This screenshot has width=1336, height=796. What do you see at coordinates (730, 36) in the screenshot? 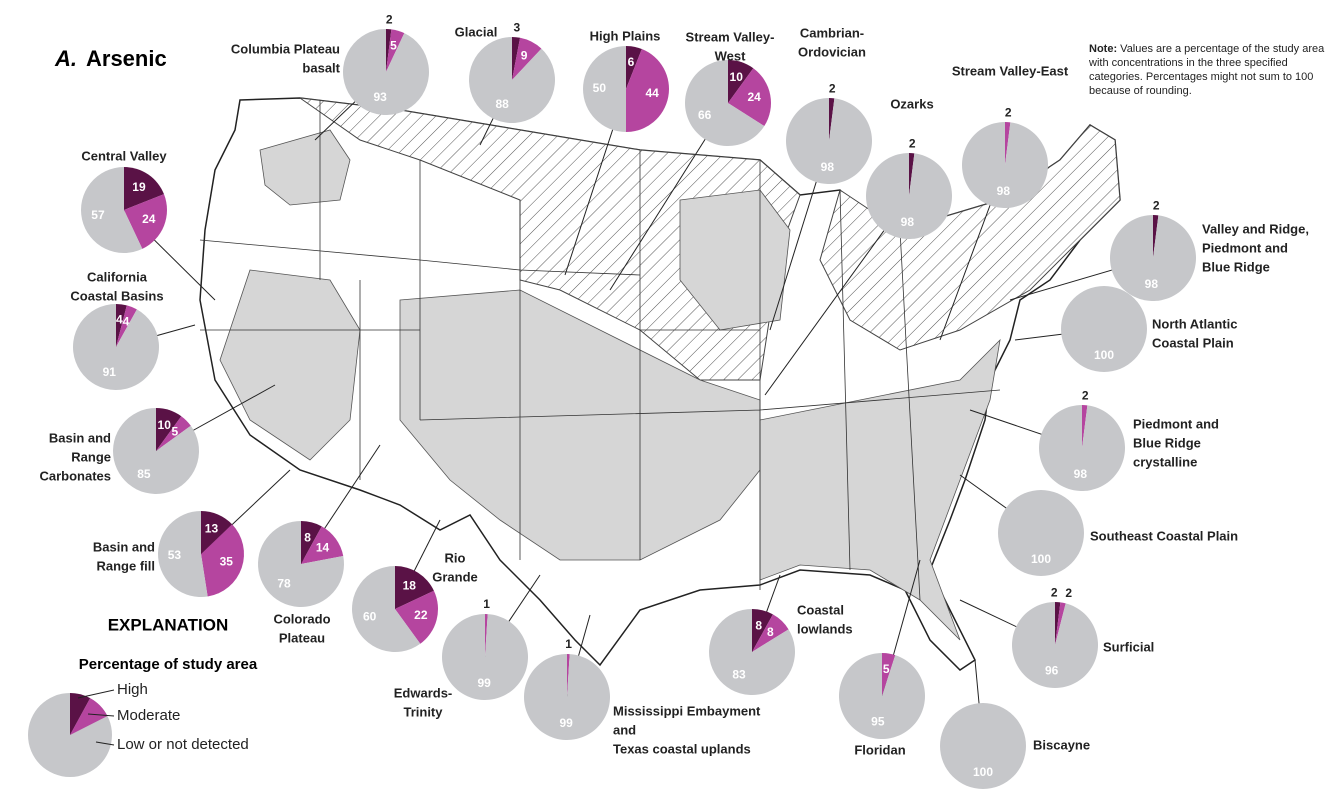
I see `region-name: Stream Valley-` at bounding box center [730, 36].